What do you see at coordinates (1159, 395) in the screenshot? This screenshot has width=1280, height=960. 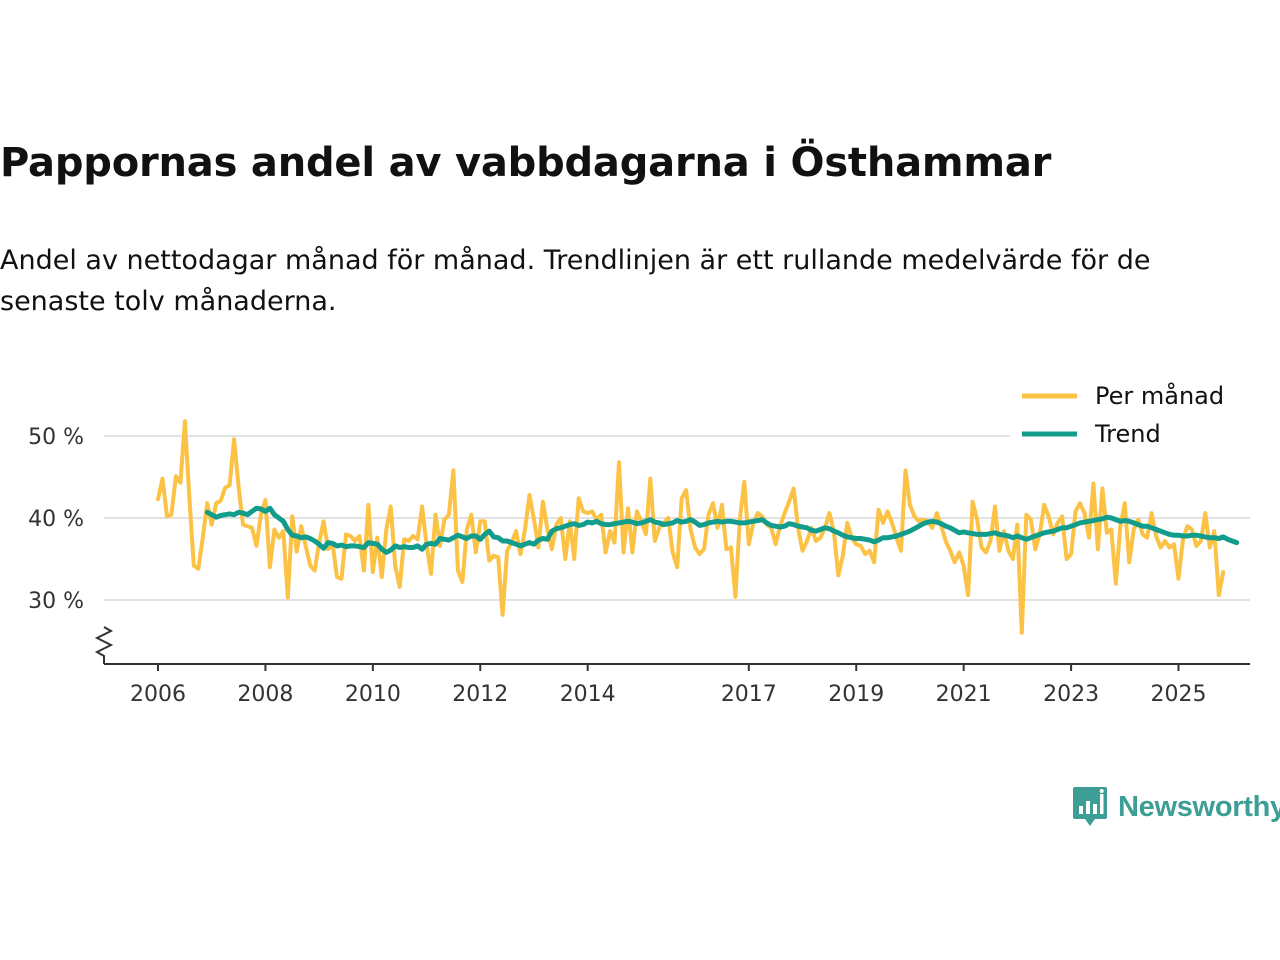 I see `legend-label: Per månad` at bounding box center [1159, 395].